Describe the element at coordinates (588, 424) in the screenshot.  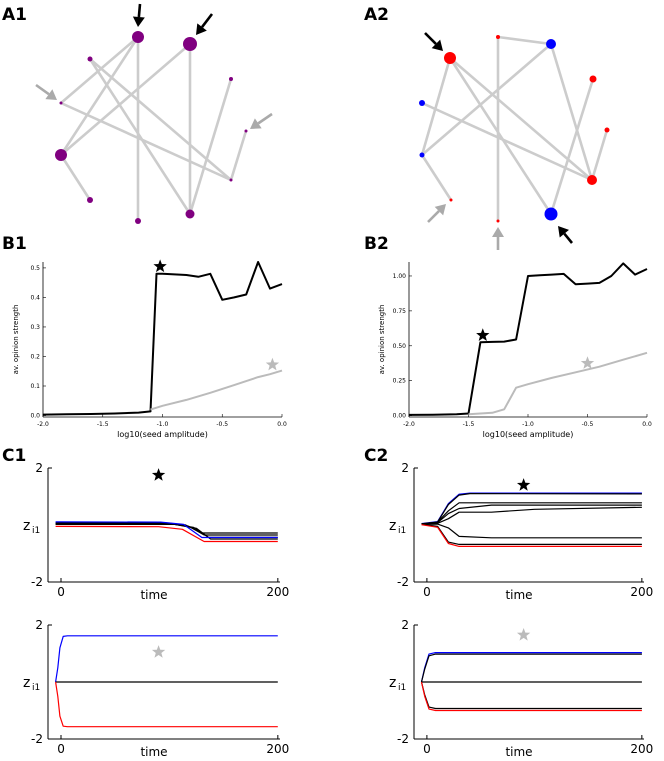
I see `x-tick-label: -0.5` at that location.